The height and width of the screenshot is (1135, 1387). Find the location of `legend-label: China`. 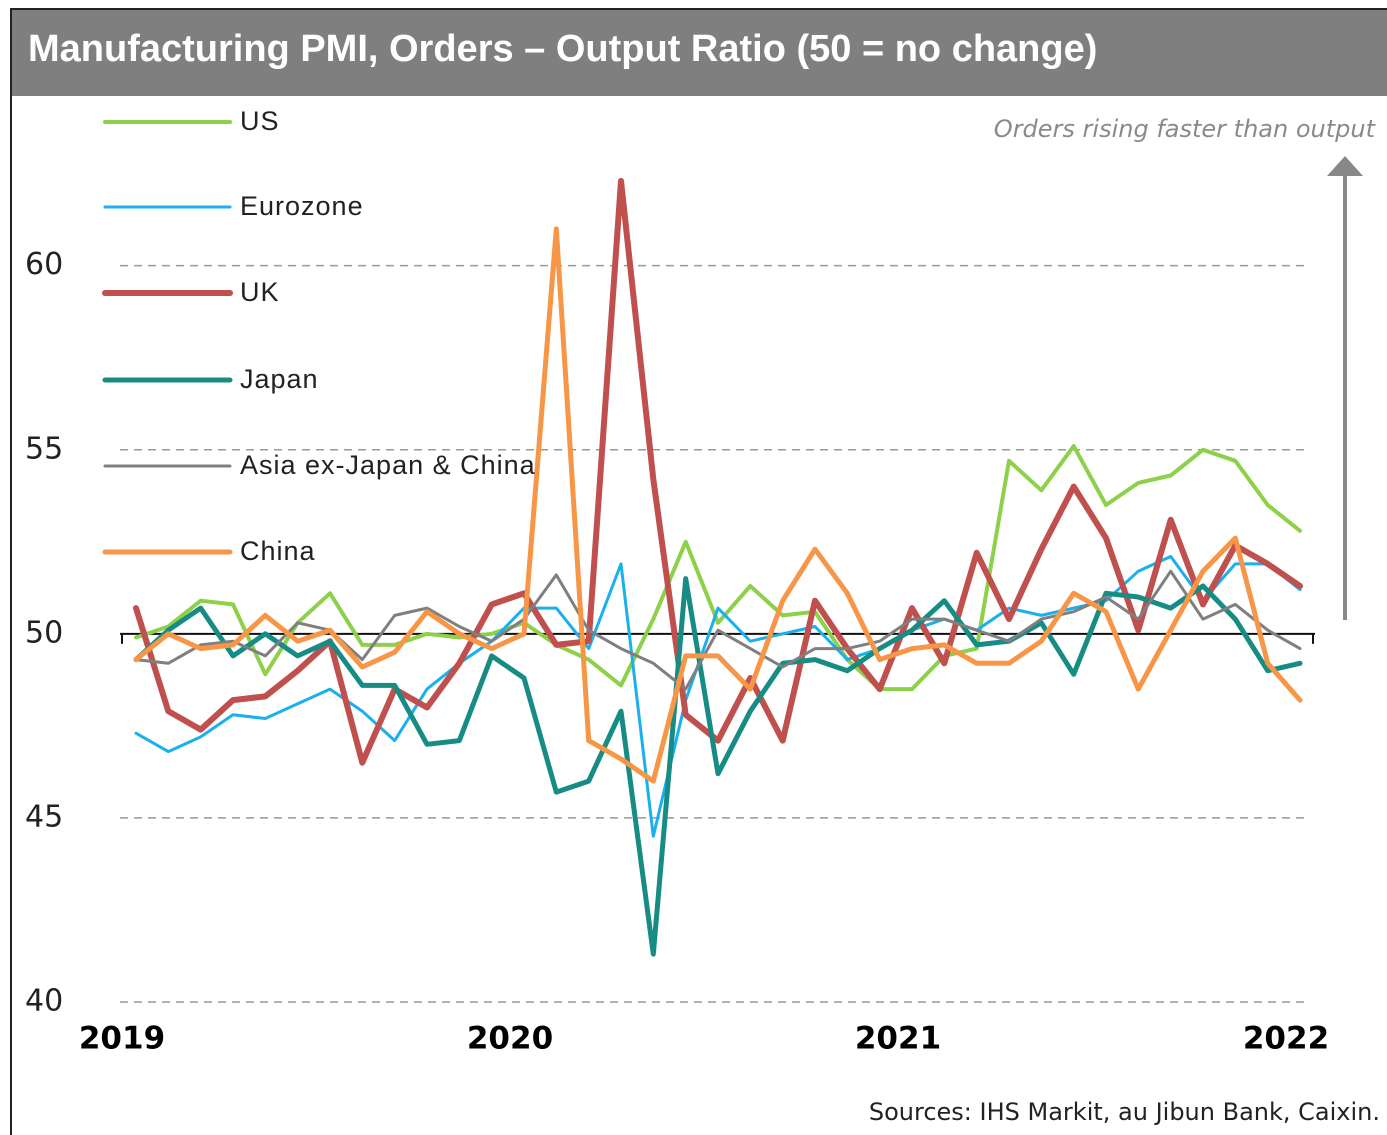

legend-label: China is located at coordinates (278, 551).